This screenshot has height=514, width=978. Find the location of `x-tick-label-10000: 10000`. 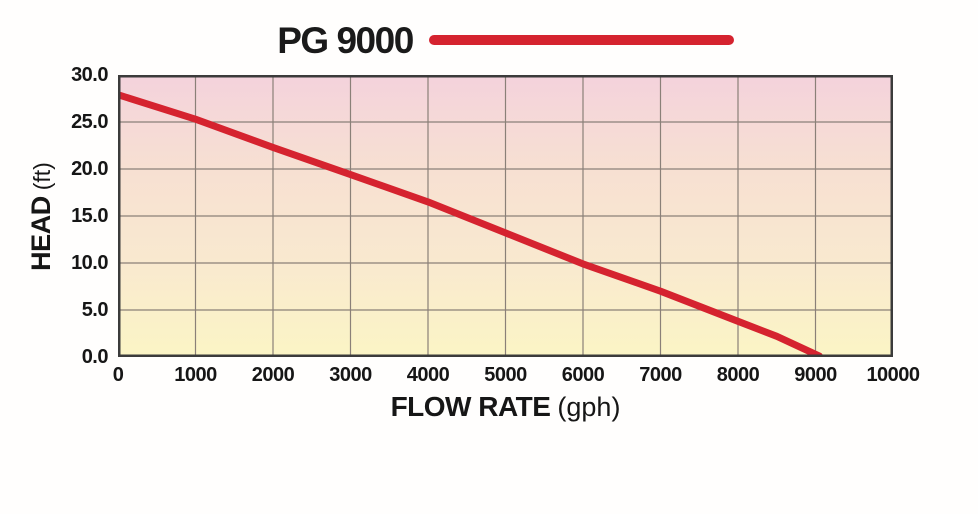

x-tick-label-10000: 10000 is located at coordinates (893, 375).